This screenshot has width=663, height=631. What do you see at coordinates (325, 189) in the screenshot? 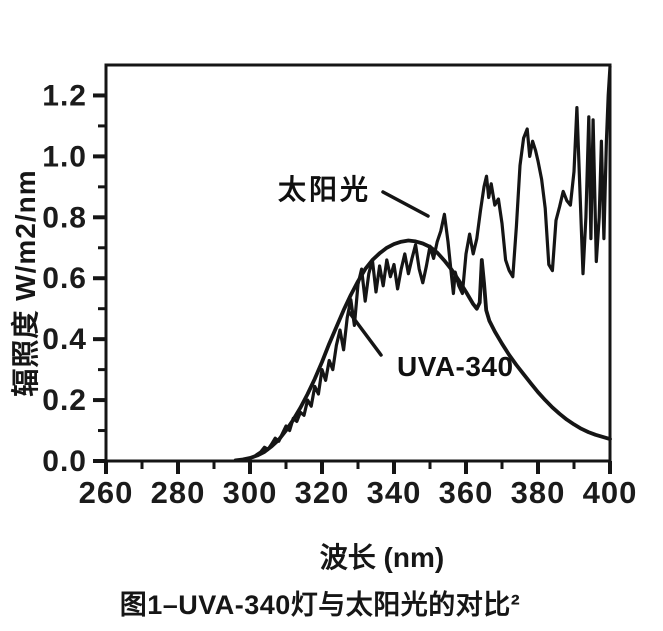
I see `series-label-sunlight: 太阳光` at bounding box center [325, 189].